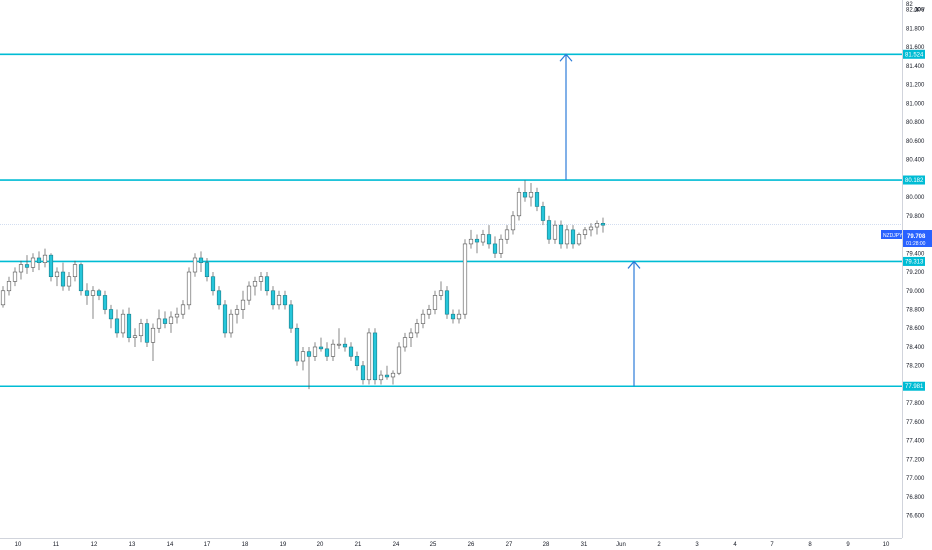 Image resolution: width=932 pixels, height=550 pixels. I want to click on last-price-label: 79.708, so click(916, 237).